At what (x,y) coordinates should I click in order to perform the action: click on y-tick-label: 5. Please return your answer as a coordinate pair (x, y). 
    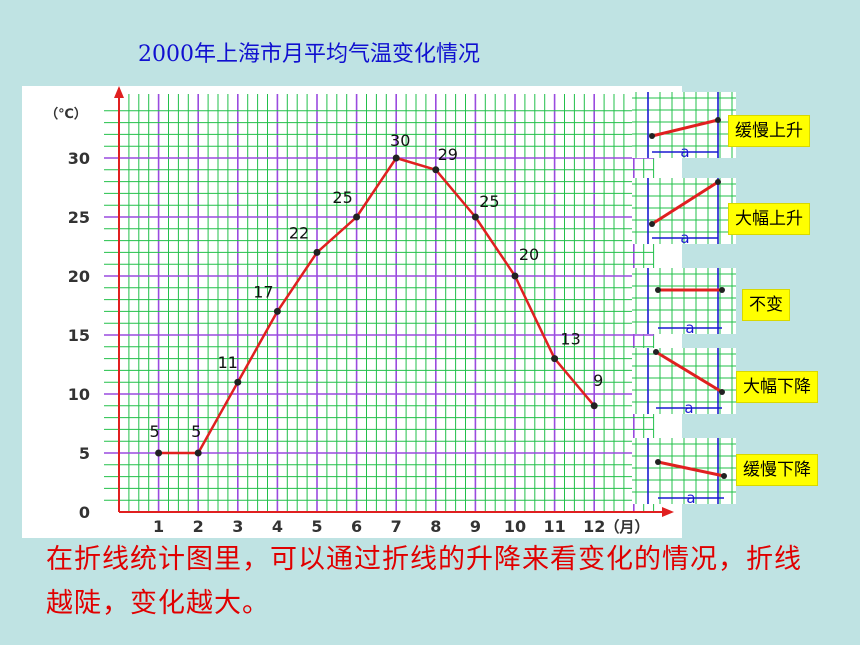
    Looking at the image, I should click on (84, 453).